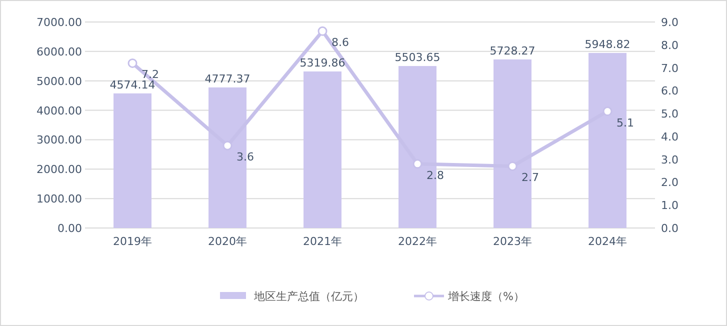 The height and width of the screenshot is (326, 727). I want to click on x-tick-label: 2021年, so click(322, 241).